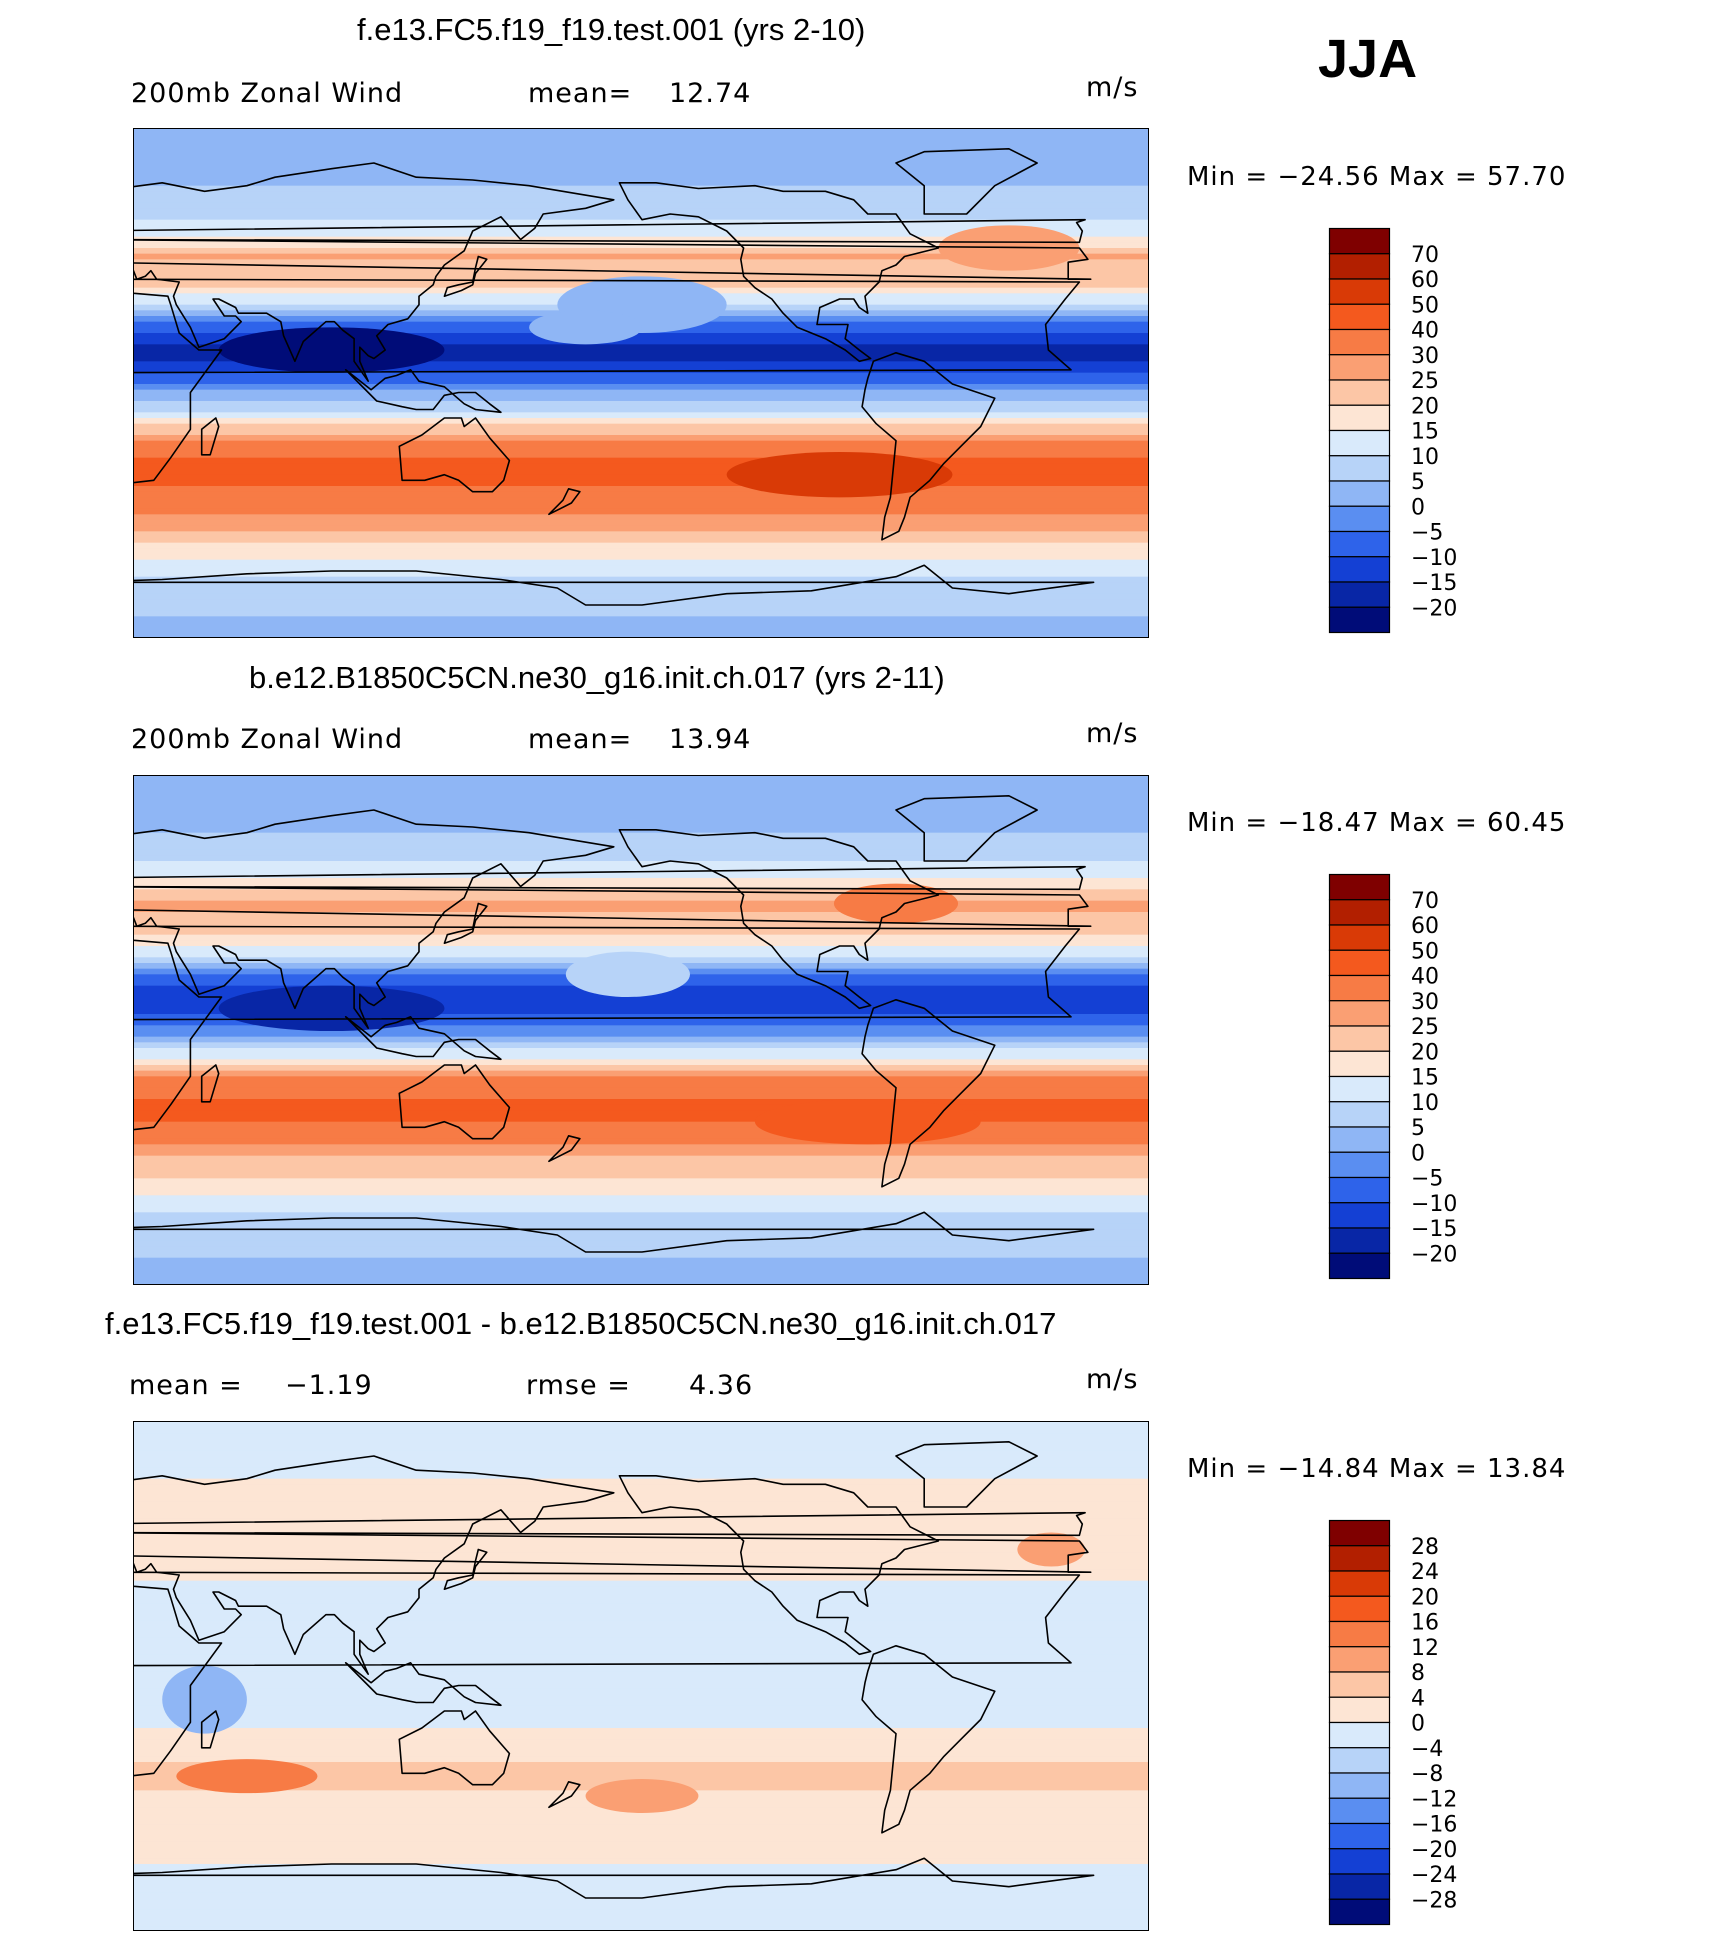  What do you see at coordinates (1392, 430) in the screenshot?
I see `panel-1-colorbar: 70 60 50 40 30 25 20 15 10 5 0 −5 −10 −15 −20` at bounding box center [1392, 430].